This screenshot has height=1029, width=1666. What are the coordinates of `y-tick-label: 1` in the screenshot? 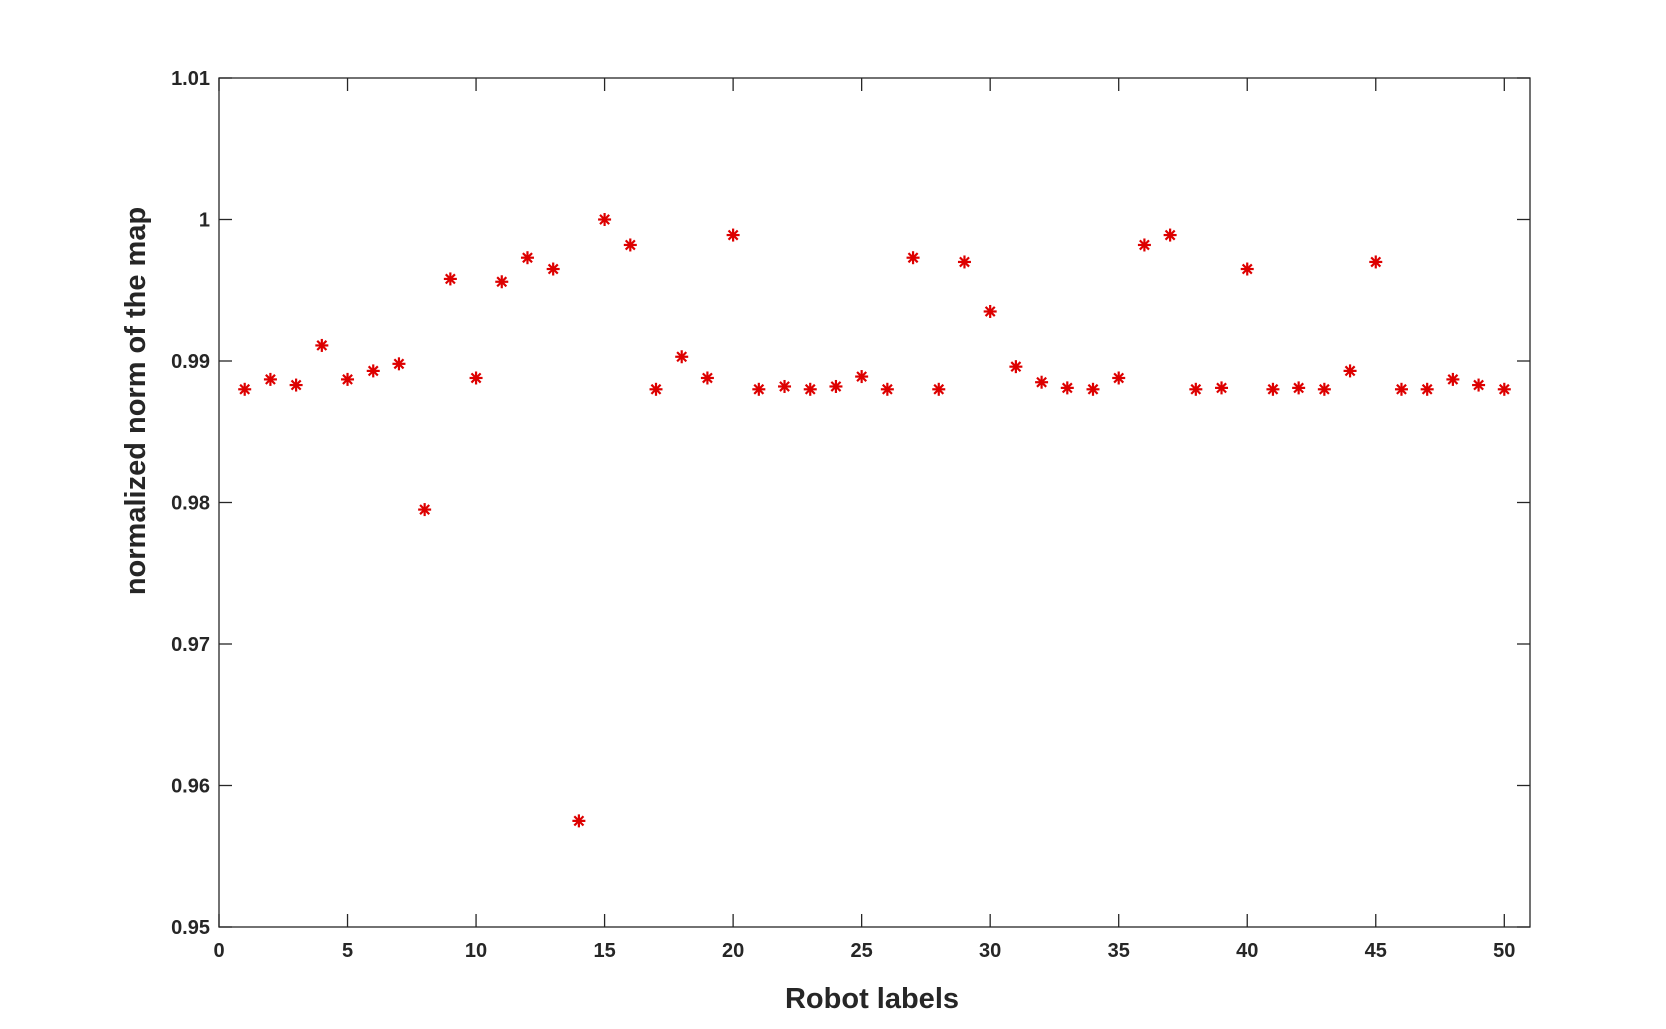 It's located at (204, 221).